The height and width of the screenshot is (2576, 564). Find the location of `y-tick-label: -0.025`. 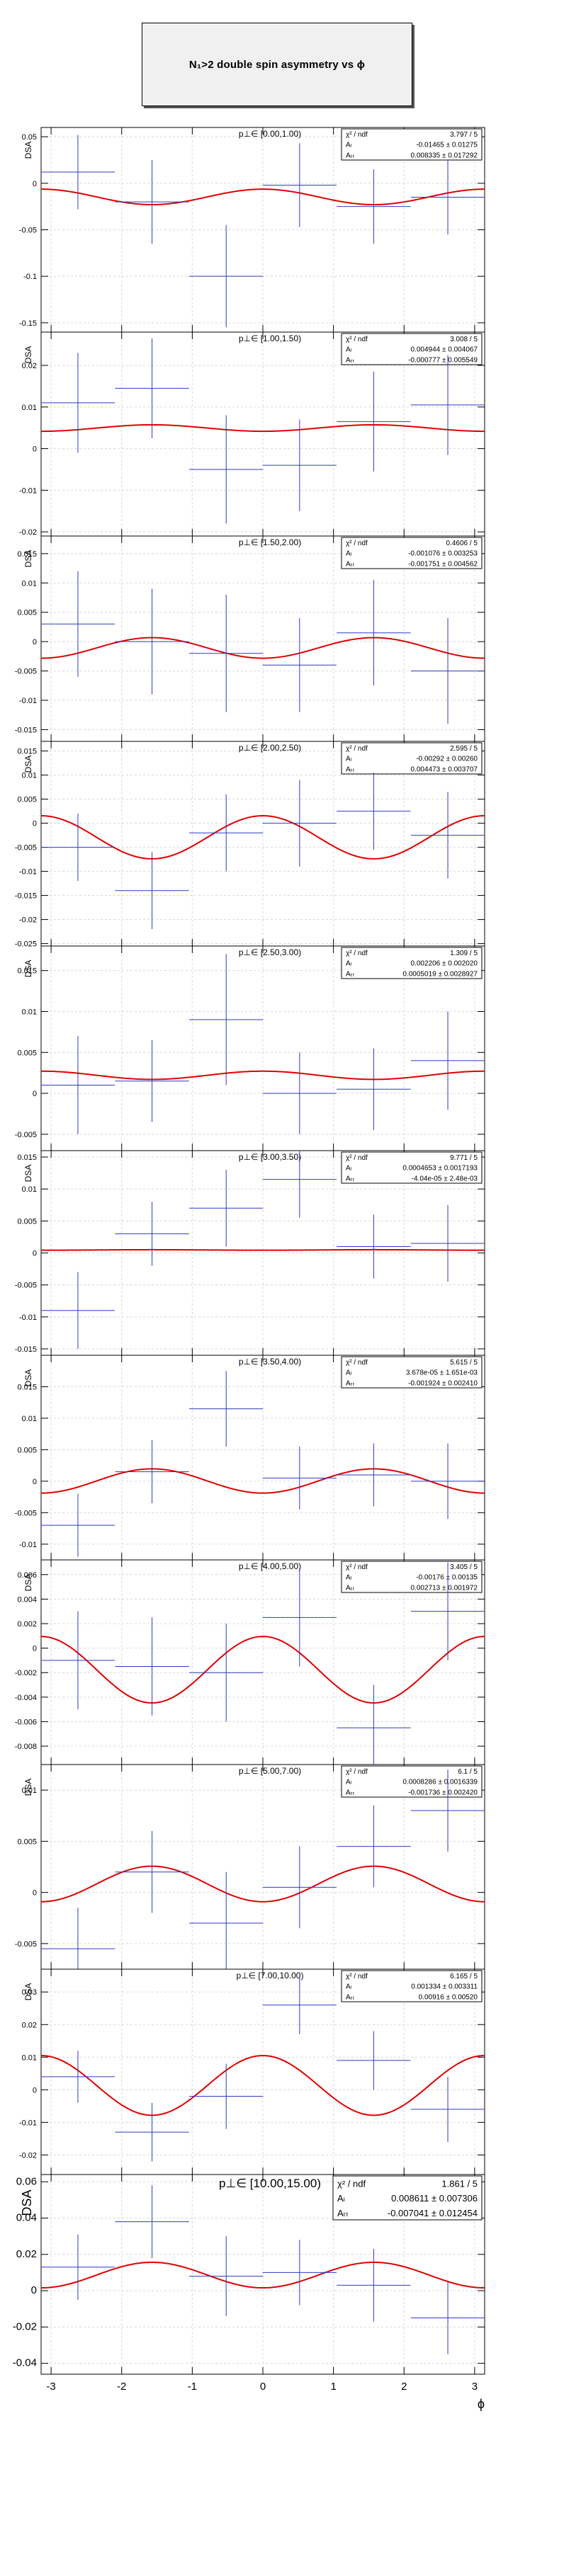

y-tick-label: -0.025 is located at coordinates (26, 944).